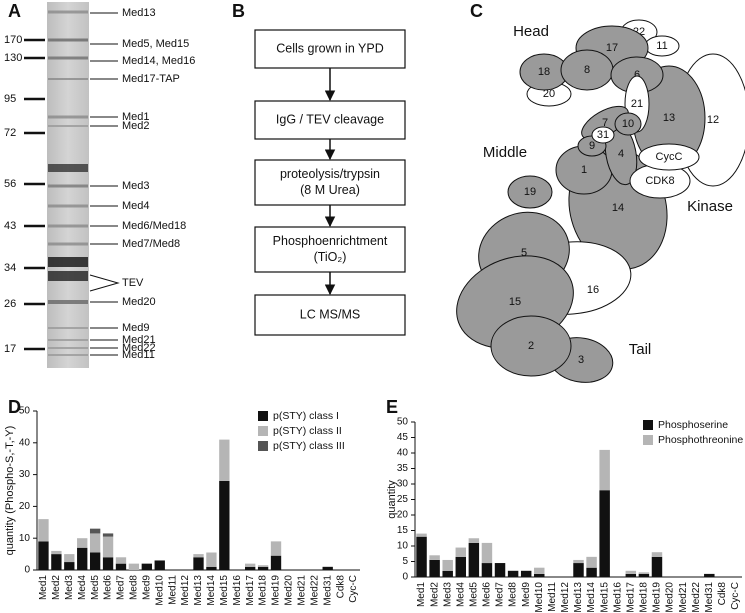 The image size is (745, 613). What do you see at coordinates (14, 11) in the screenshot?
I see `panel-label: A` at bounding box center [14, 11].